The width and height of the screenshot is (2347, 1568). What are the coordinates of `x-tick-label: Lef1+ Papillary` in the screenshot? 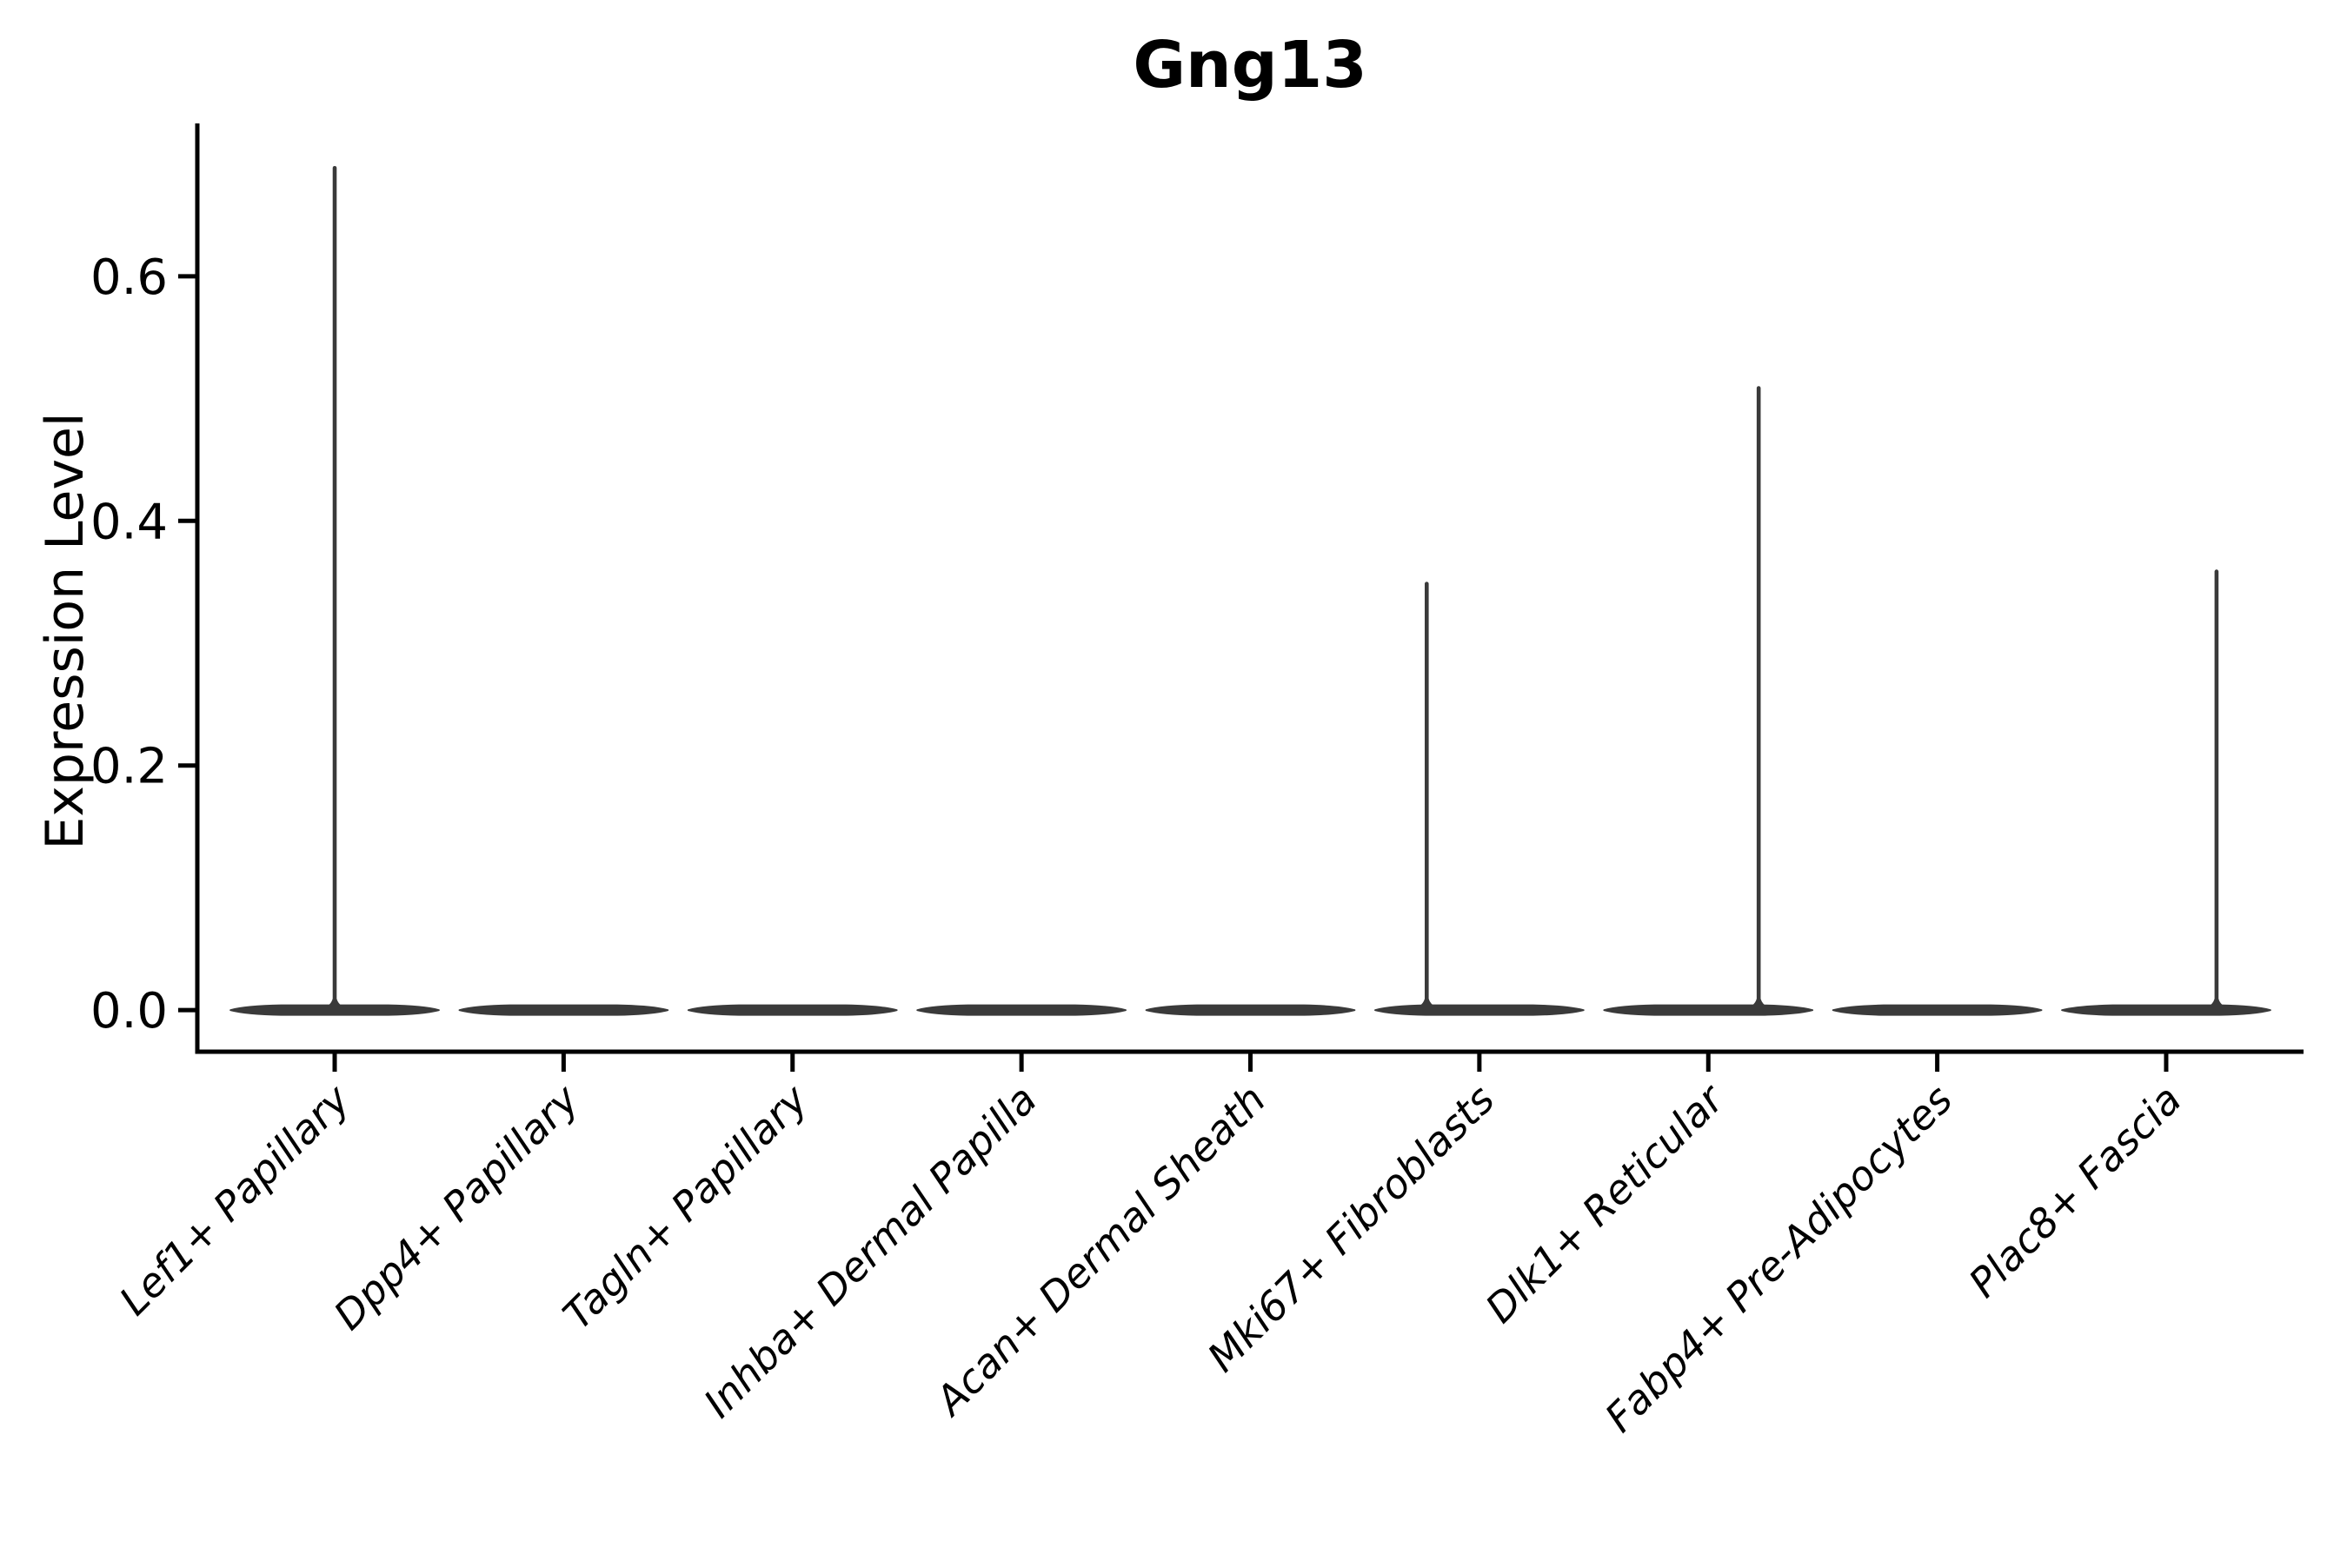 It's located at (235, 1199).